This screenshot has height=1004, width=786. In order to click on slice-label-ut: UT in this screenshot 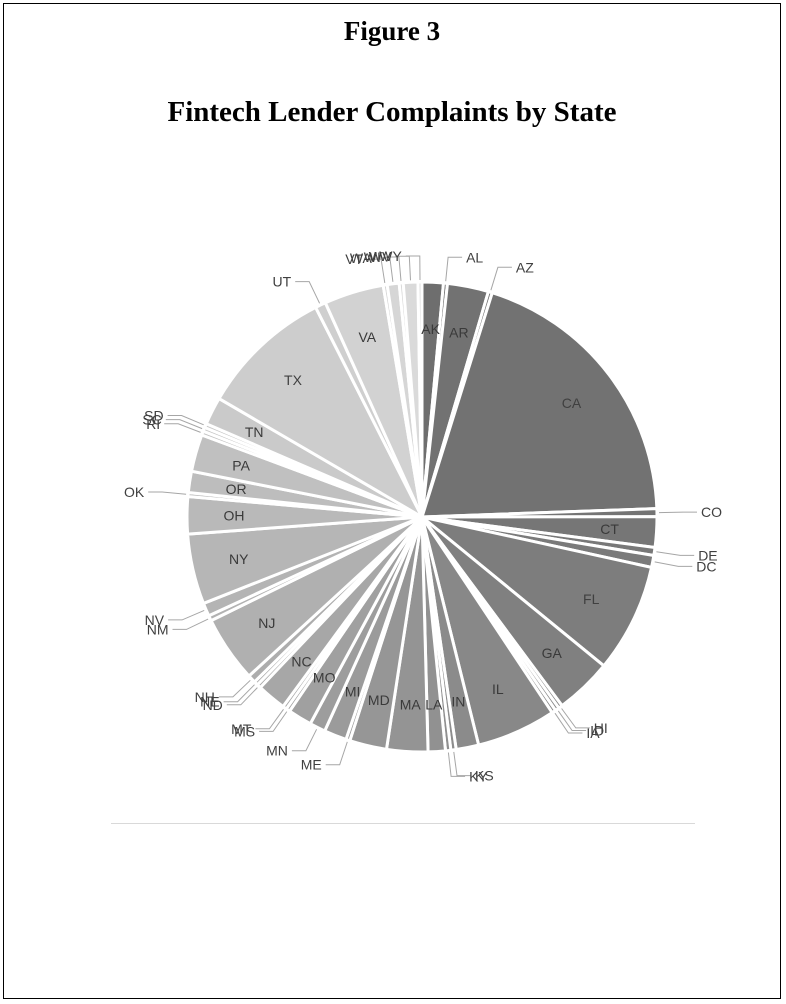, I will do `click(282, 282)`.